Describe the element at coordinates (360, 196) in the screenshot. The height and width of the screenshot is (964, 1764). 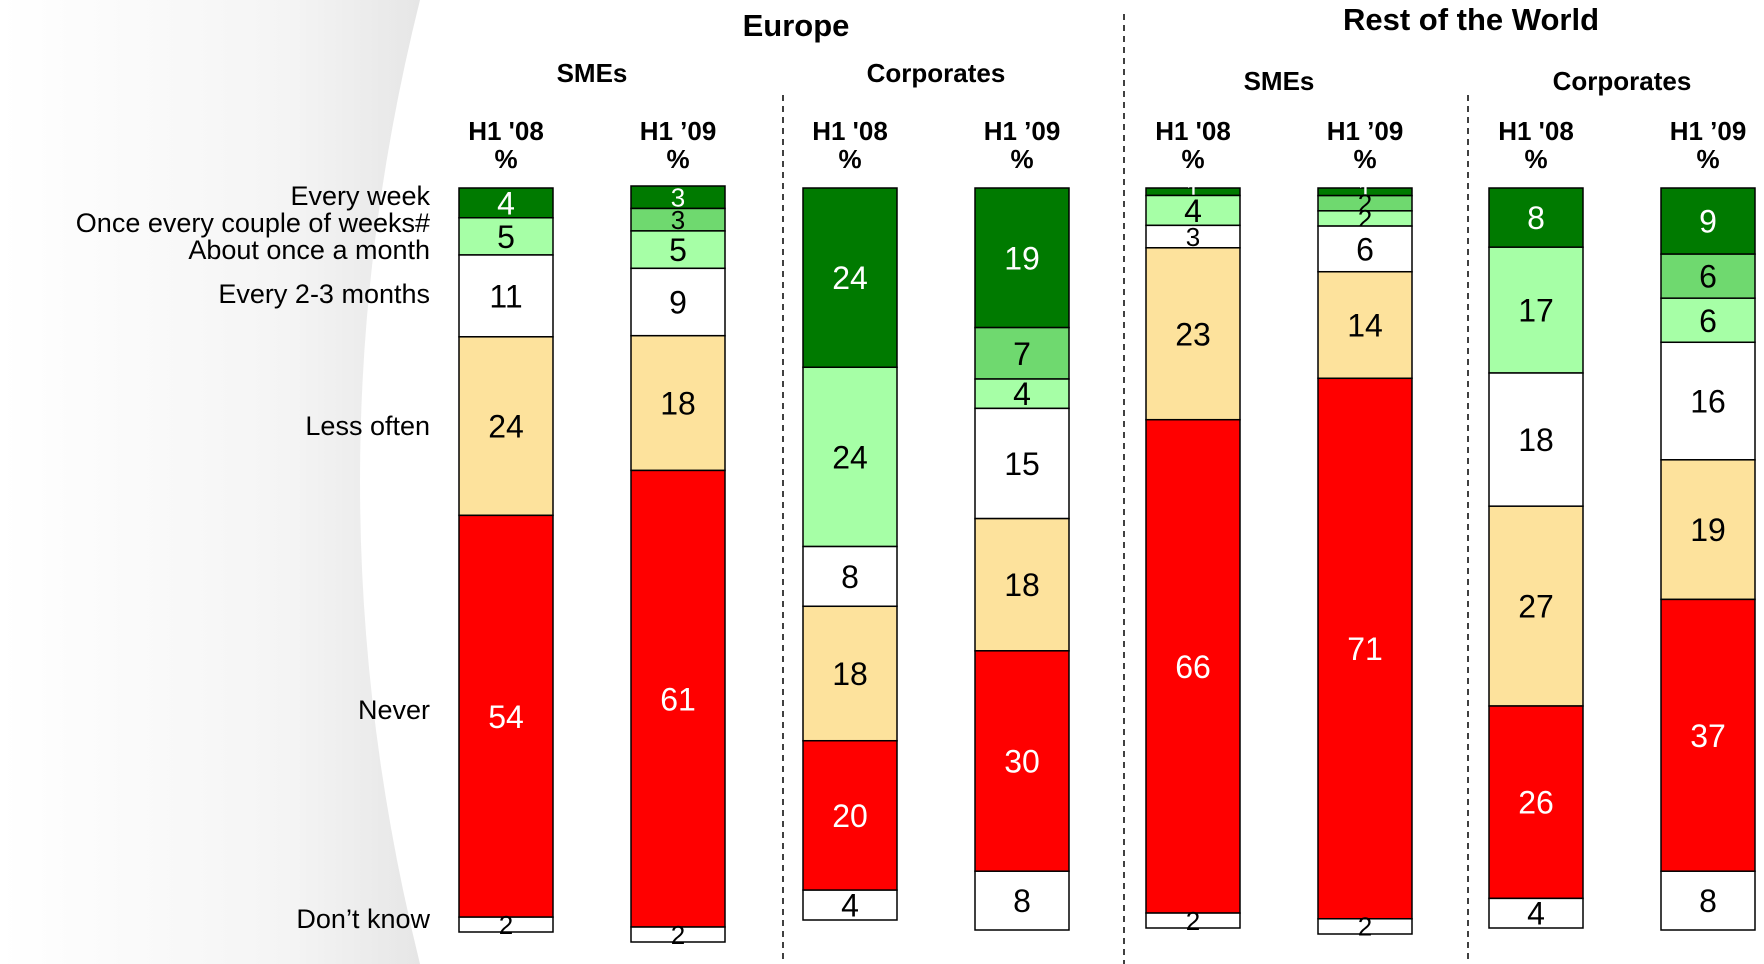
I see `row-label: Every week` at that location.